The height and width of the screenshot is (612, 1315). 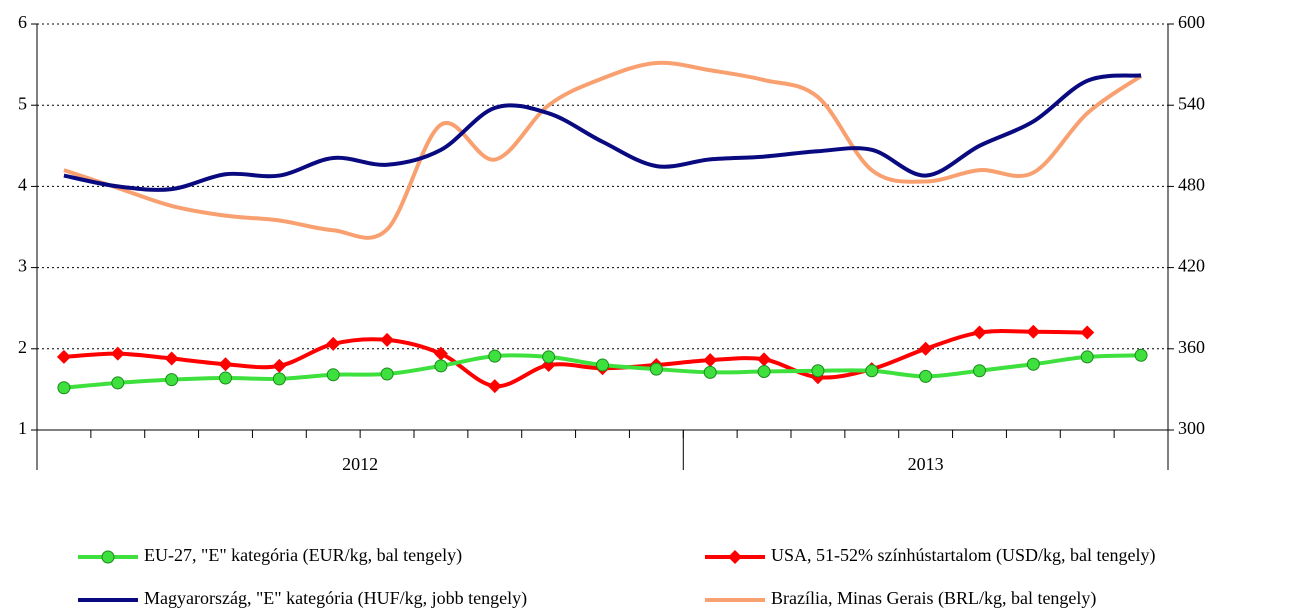 I want to click on y-tick-label: 5, so click(x=22, y=103).